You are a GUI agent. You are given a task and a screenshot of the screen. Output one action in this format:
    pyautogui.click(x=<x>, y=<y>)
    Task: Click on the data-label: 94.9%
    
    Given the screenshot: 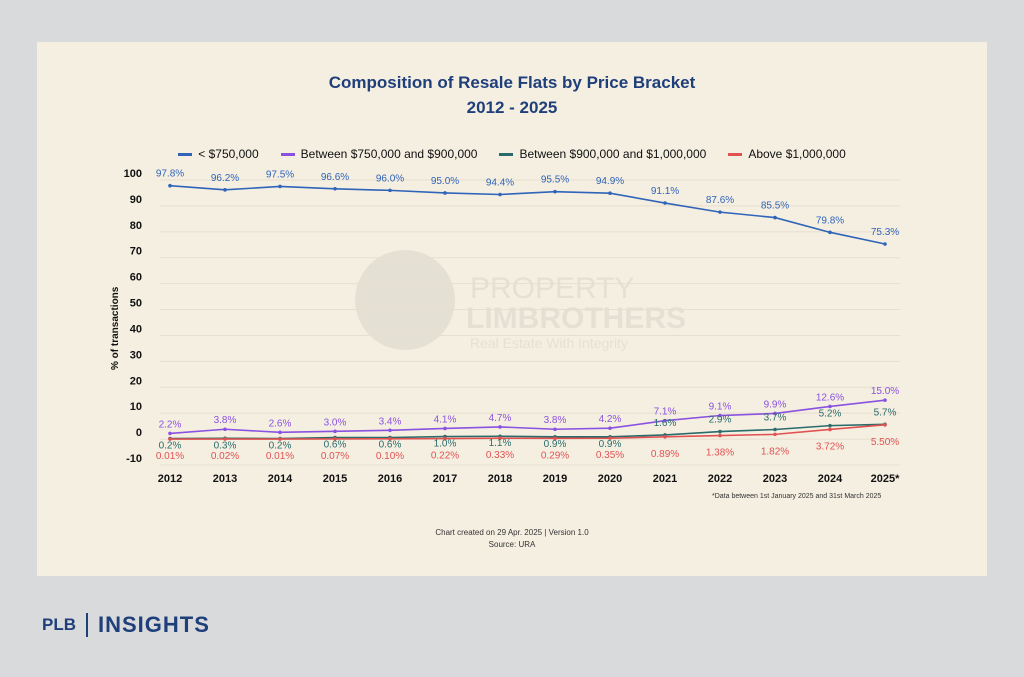 What is the action you would take?
    pyautogui.click(x=610, y=181)
    